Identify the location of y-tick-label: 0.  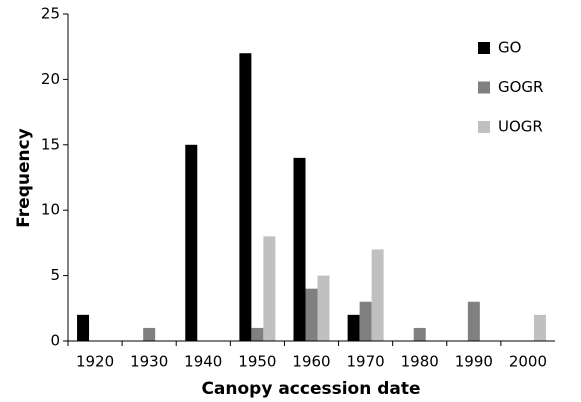
(55, 341).